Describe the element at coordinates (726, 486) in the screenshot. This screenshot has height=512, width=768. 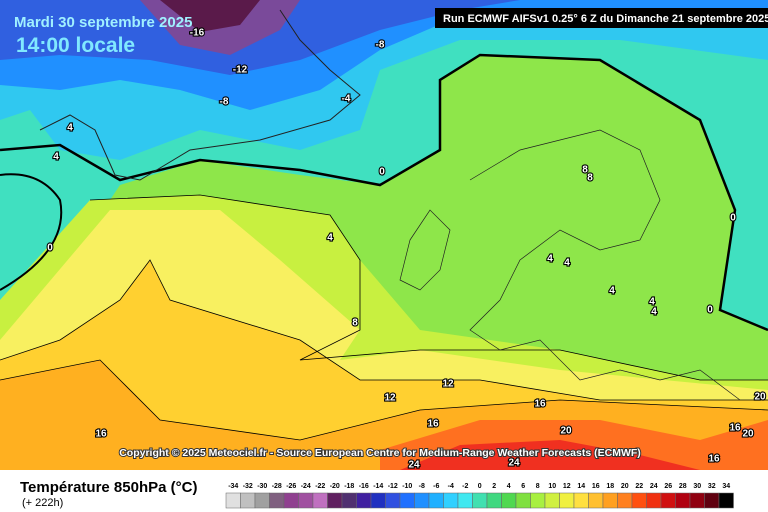
I see `legend-label: 34` at that location.